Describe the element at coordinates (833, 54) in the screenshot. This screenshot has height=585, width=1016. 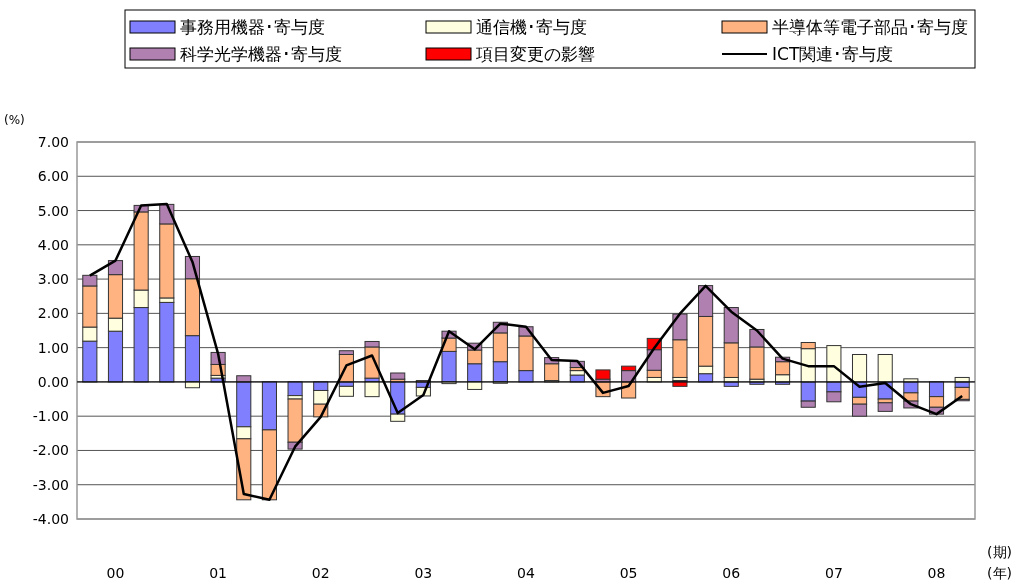
I see `legend-label: ICT関連･寄与度` at that location.